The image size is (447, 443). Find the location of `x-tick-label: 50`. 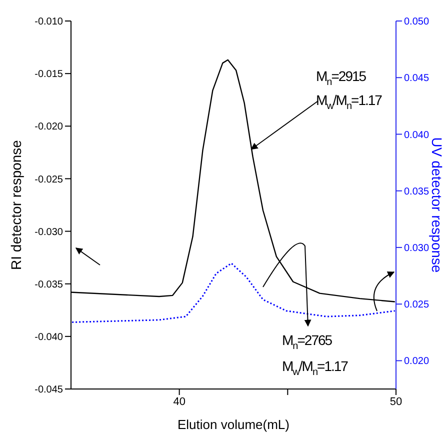

x-tick-label: 50 is located at coordinates (396, 402).